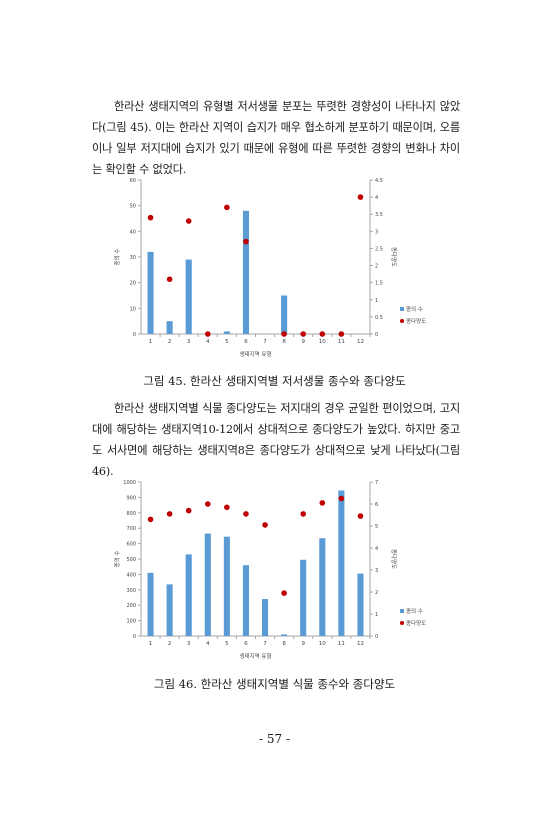  I want to click on fig45-legend-bar-label: 종의 수, so click(414, 309).